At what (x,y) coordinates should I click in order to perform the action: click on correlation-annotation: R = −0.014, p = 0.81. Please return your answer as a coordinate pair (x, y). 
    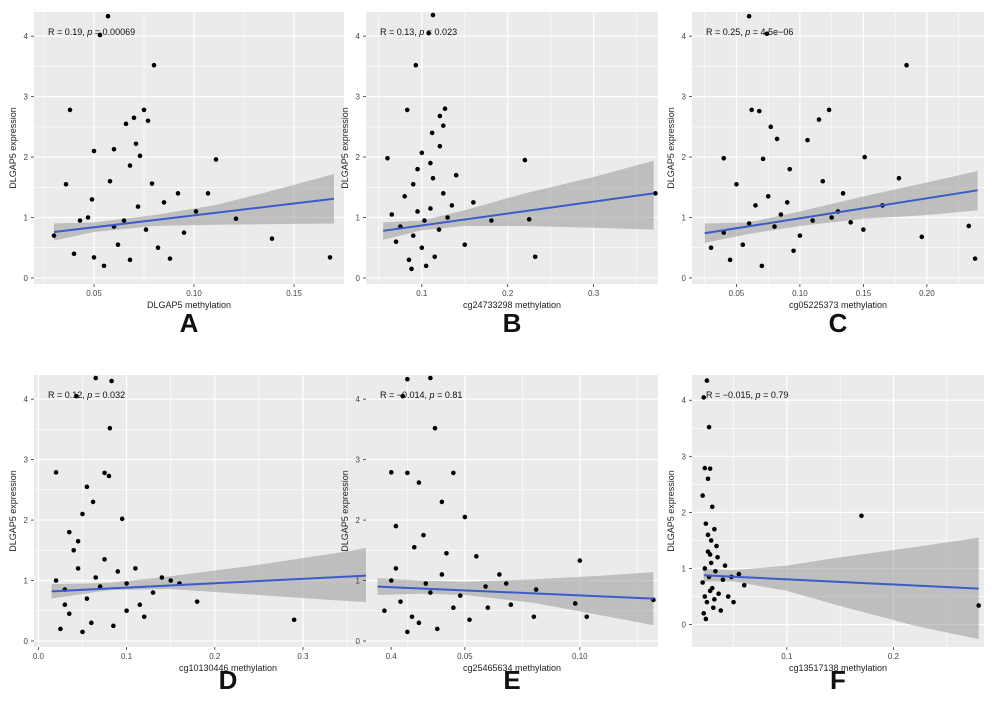
    Looking at the image, I should click on (421, 395).